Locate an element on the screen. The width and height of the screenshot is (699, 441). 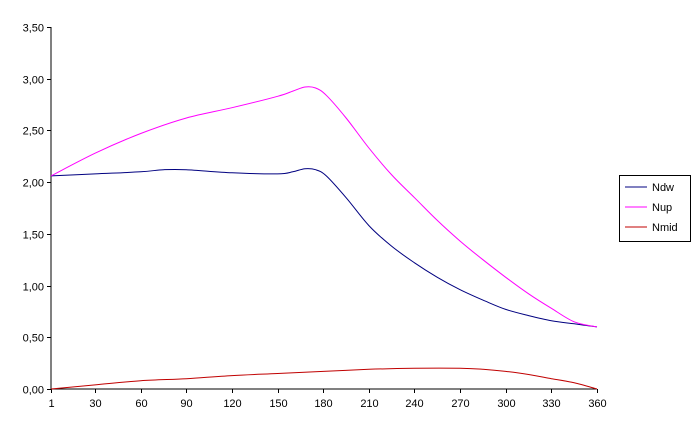
y-tick-label: 0,50 is located at coordinates (33, 339).